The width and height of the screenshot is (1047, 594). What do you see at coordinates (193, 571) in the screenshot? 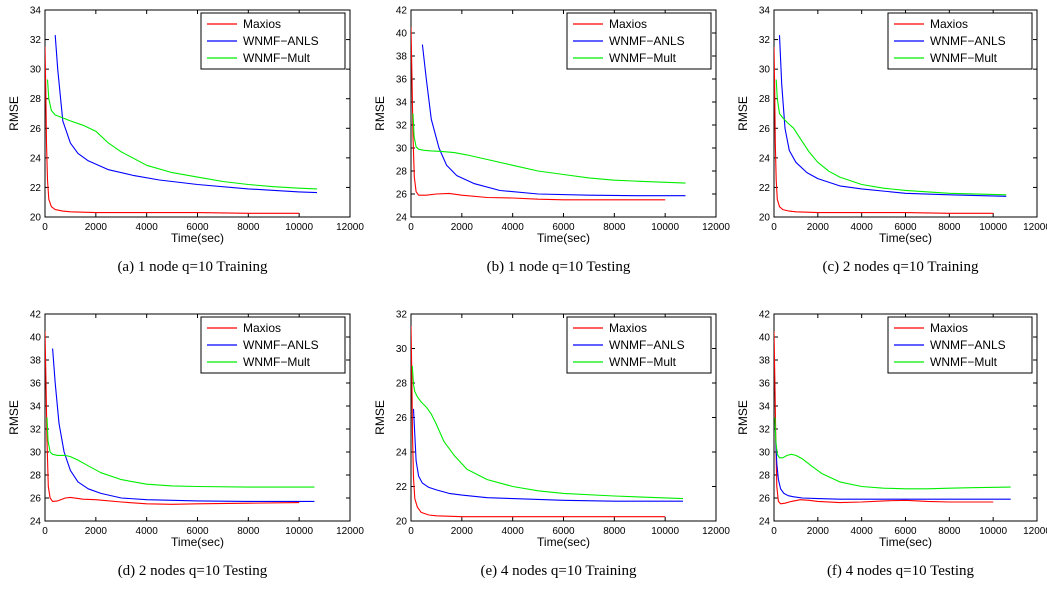
I see `subfigure-caption: (d) 2 nodes q=10 Testing` at bounding box center [193, 571].